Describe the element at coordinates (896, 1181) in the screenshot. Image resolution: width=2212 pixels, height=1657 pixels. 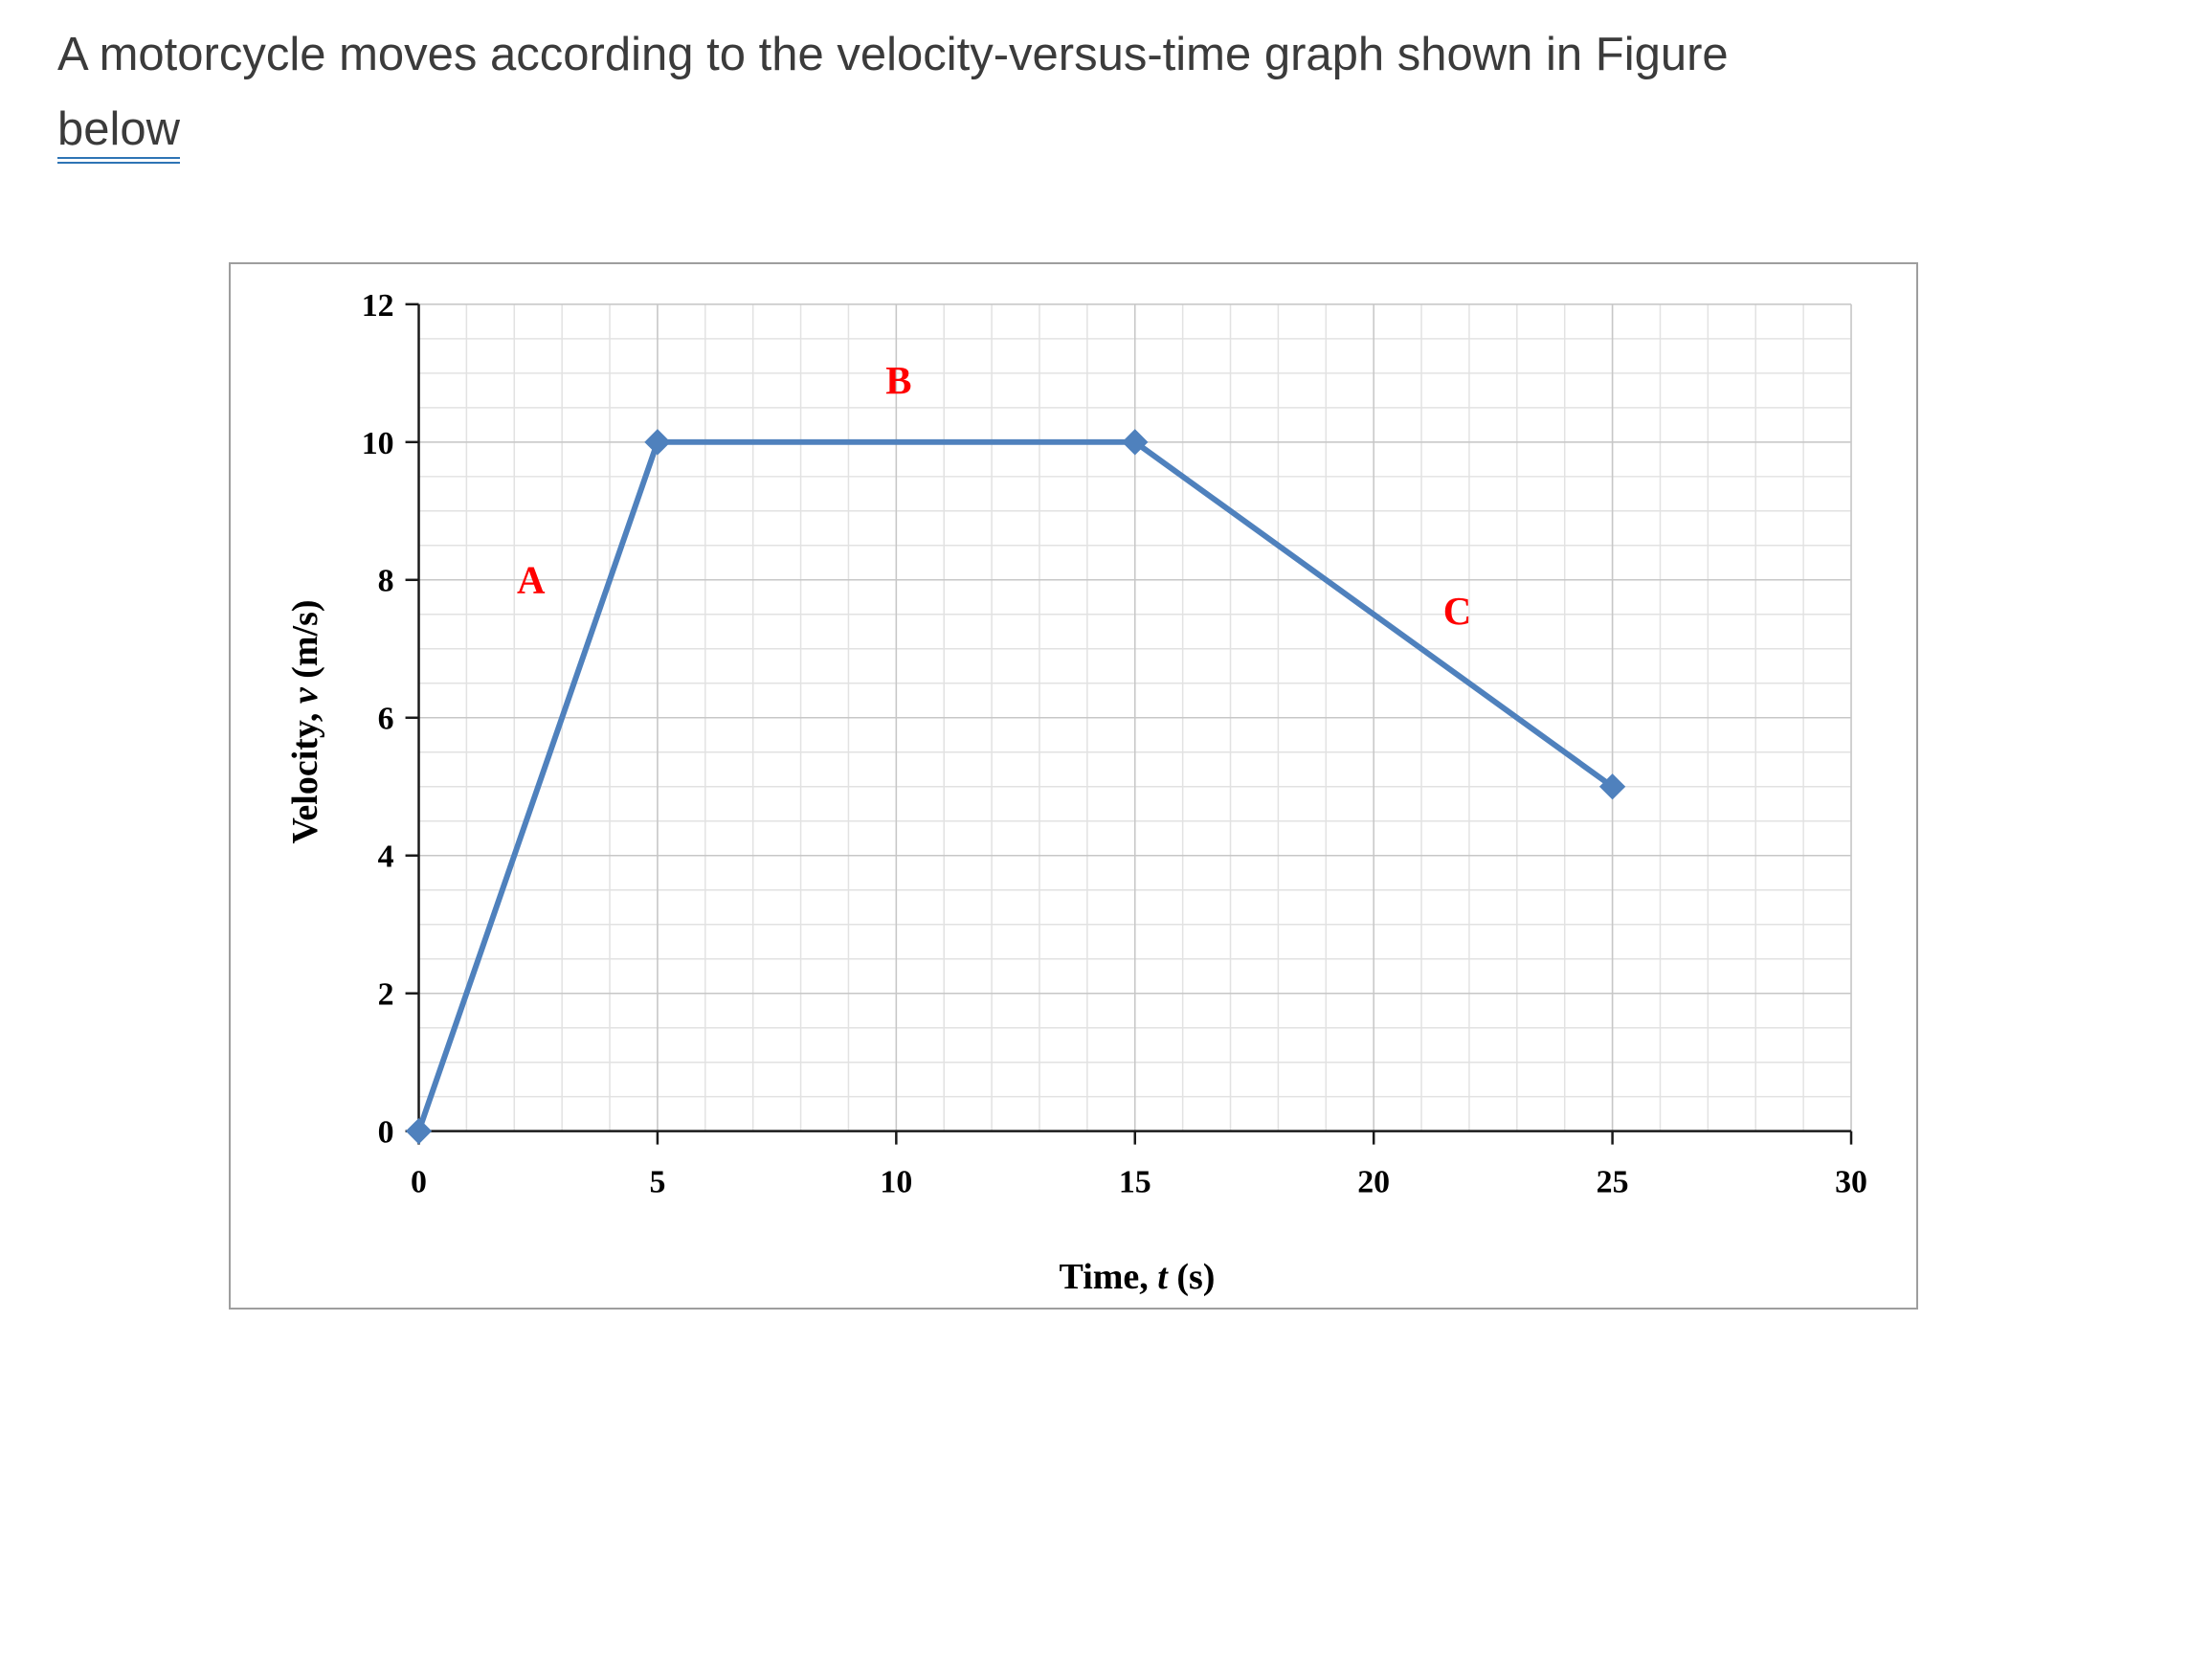
I see `x-tick-label: 10` at that location.